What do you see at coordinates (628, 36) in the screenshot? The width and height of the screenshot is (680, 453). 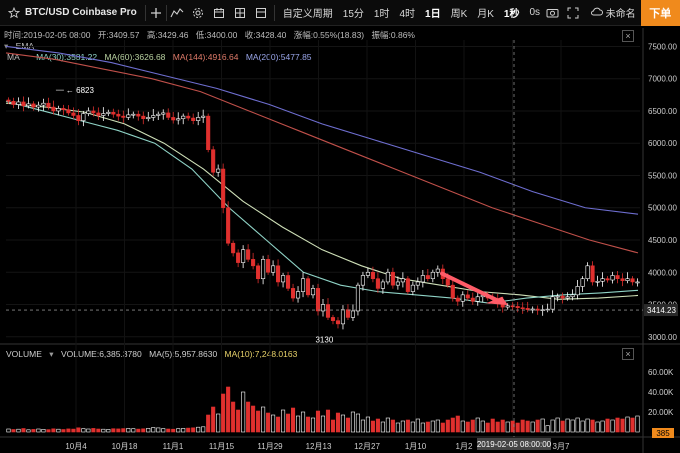 I see `close-panel-button: ×` at bounding box center [628, 36].